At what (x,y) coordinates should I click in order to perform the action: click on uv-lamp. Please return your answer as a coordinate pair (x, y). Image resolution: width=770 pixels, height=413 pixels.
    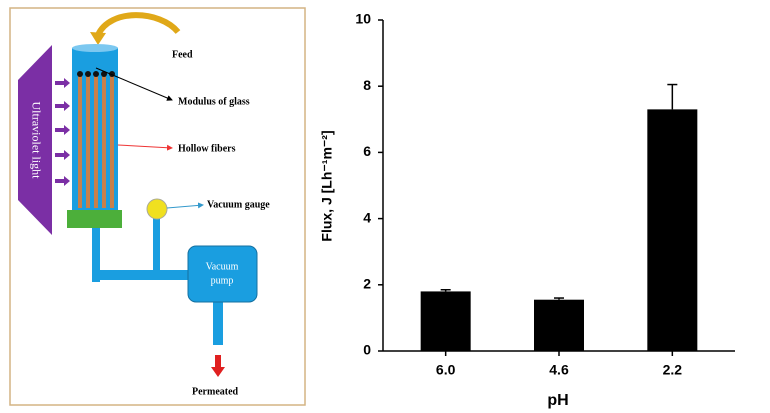
    Looking at the image, I should click on (35, 140).